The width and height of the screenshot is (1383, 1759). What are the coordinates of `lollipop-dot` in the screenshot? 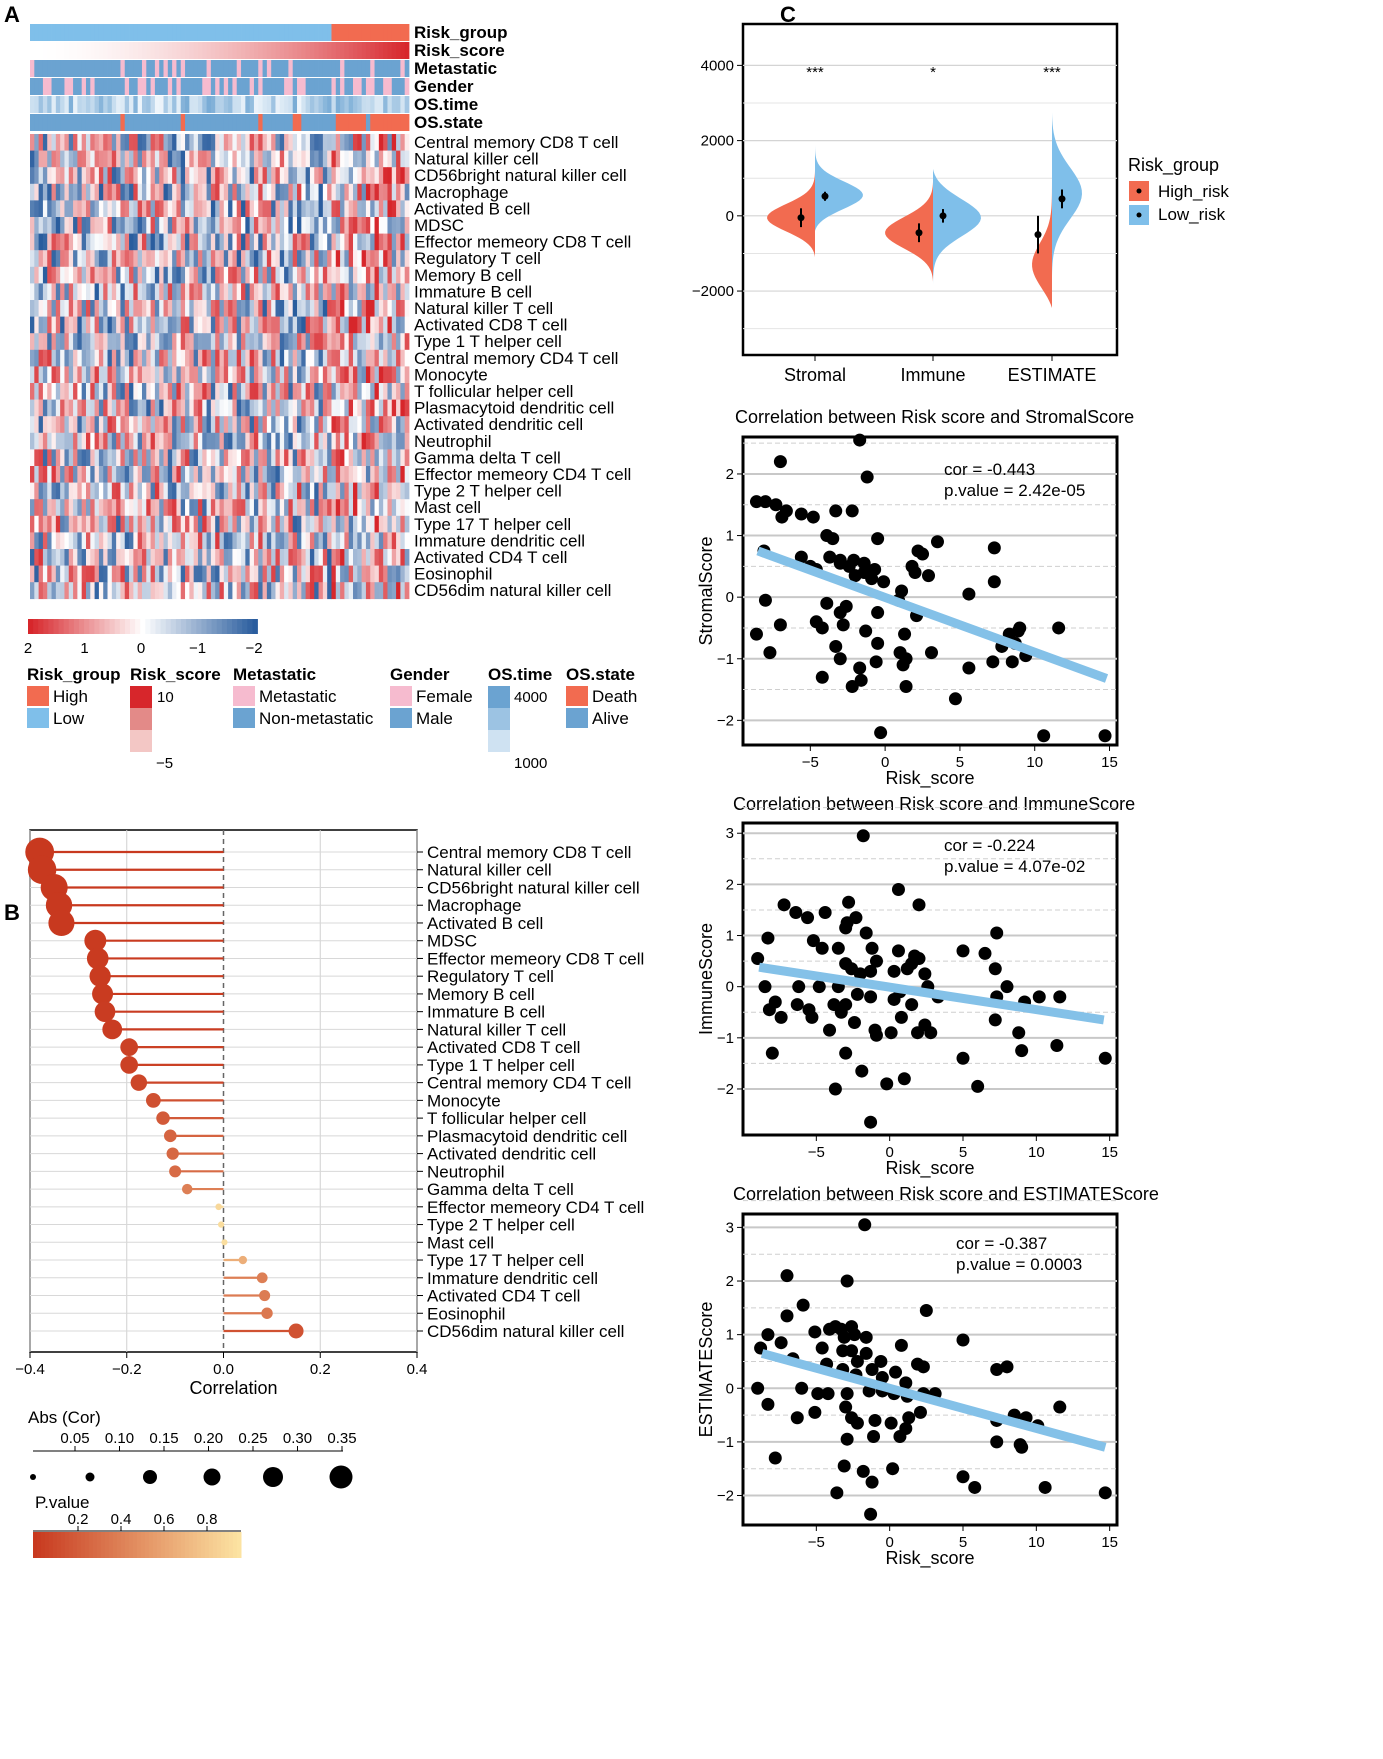 It's located at (265, 1295).